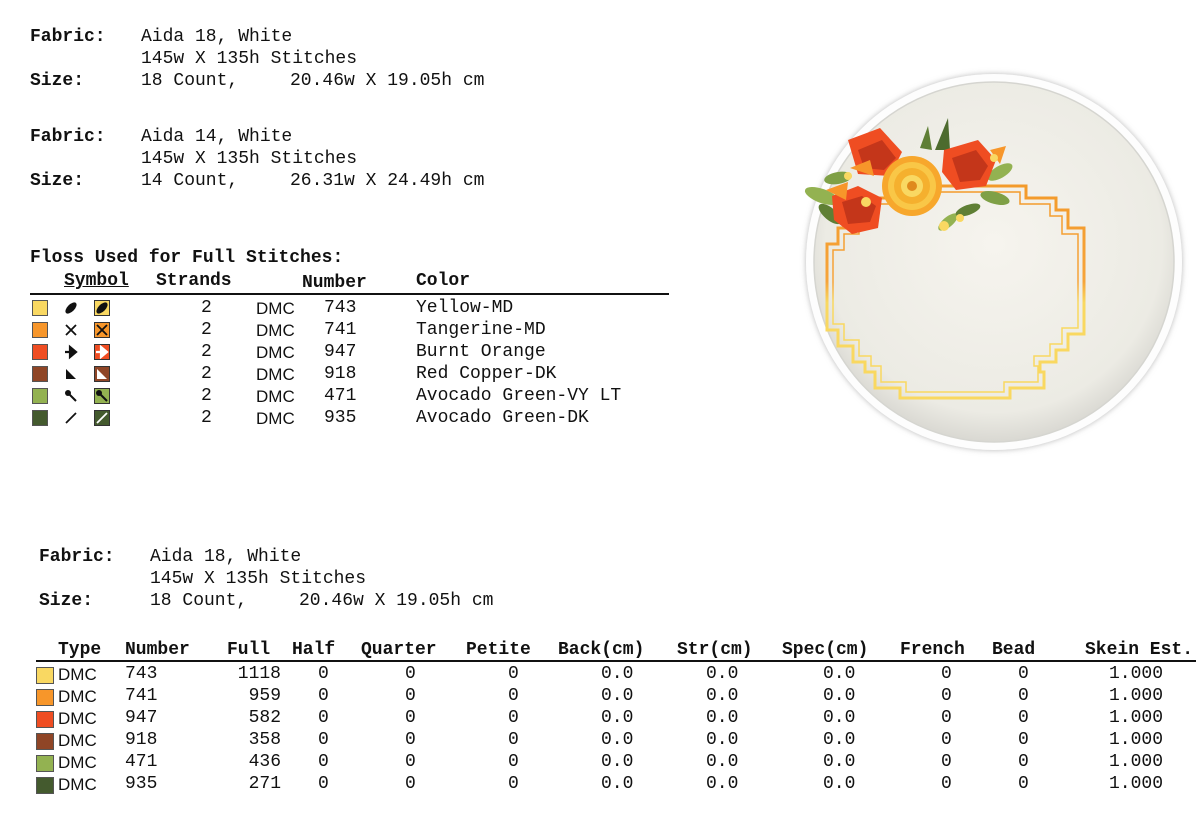 The width and height of the screenshot is (1200, 814). I want to click on fabric-value: Aida 18, White, so click(226, 557).